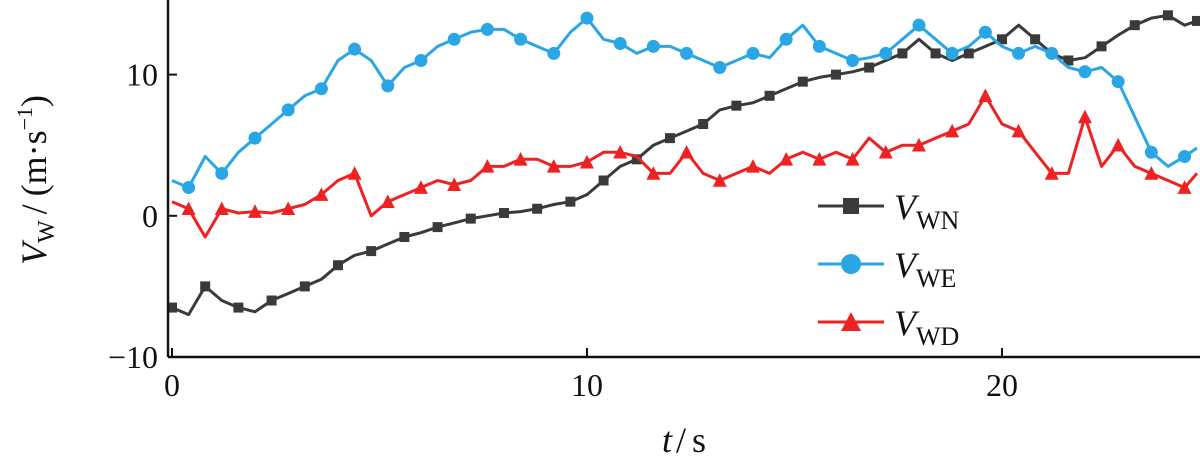 The width and height of the screenshot is (1200, 468). I want to click on x-tick-label: 0, so click(172, 385).